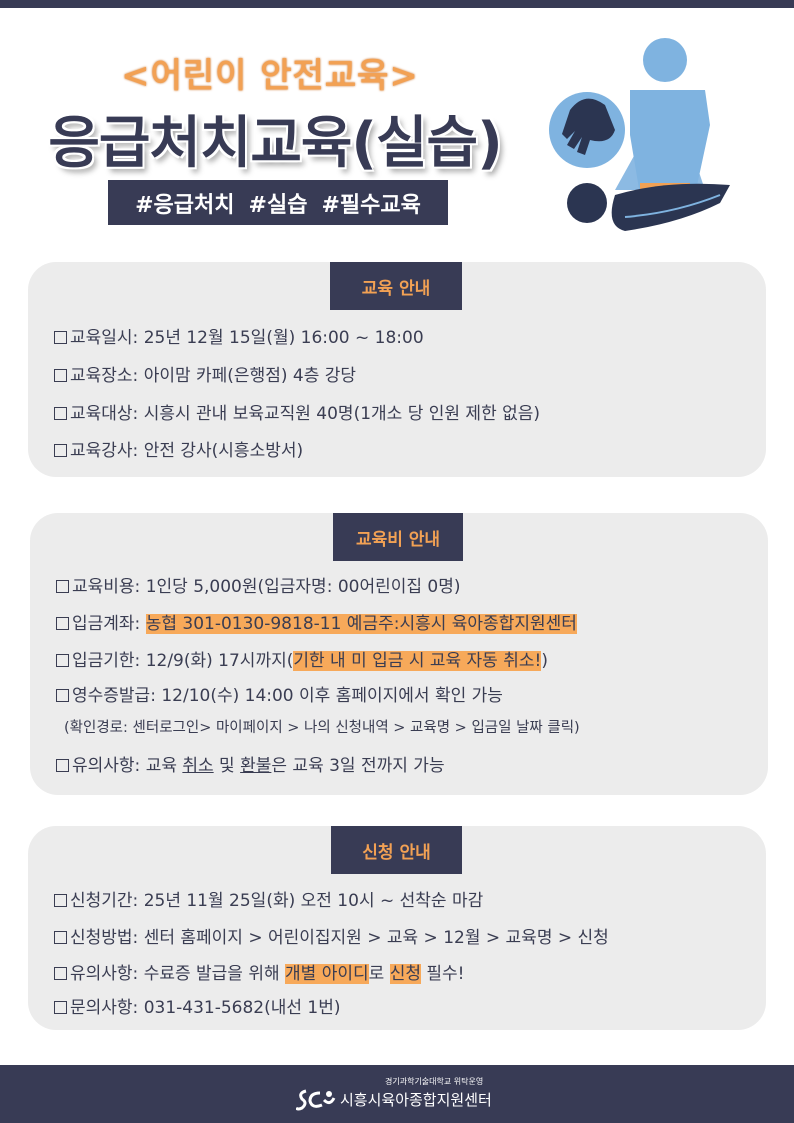 Image resolution: width=794 pixels, height=1123 pixels. Describe the element at coordinates (416, 1100) in the screenshot. I see `org-name: 시흥시육아종합지원센터` at that location.